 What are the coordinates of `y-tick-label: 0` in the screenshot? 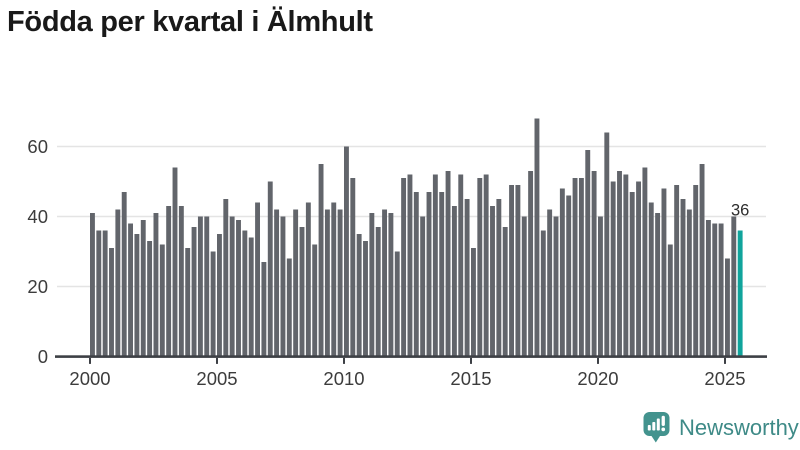 It's located at (43, 356).